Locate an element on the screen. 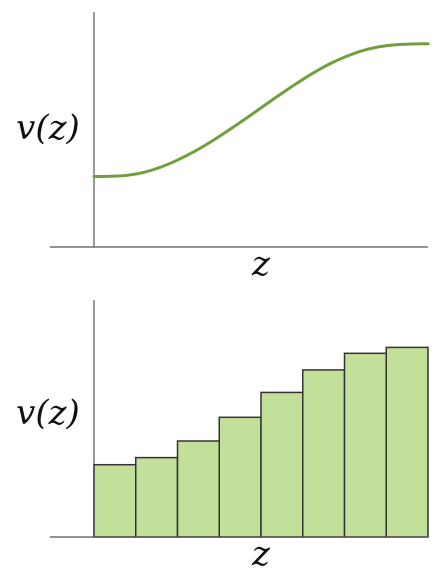 This screenshot has width=438, height=580. line-chart-x-axis-label: z is located at coordinates (261, 264).